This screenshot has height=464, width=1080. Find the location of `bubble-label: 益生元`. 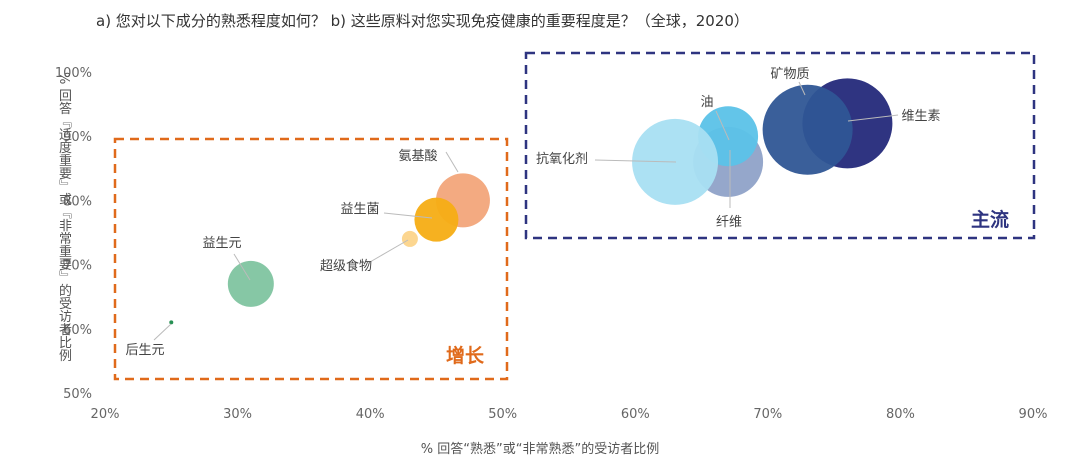

bubble-label: 益生元 is located at coordinates (221, 243).